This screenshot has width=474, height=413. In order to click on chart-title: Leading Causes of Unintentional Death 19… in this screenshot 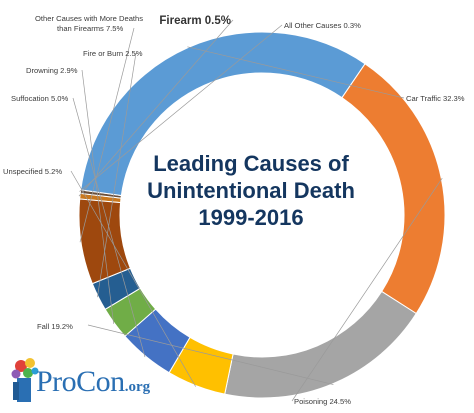, I will do `click(251, 190)`.